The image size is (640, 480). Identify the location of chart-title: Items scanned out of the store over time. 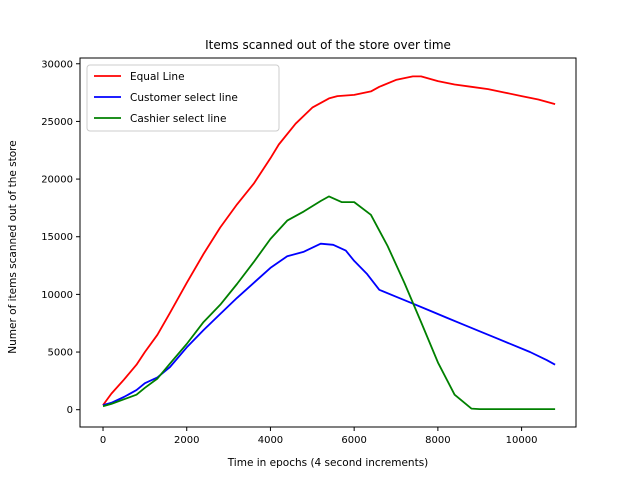
(328, 45).